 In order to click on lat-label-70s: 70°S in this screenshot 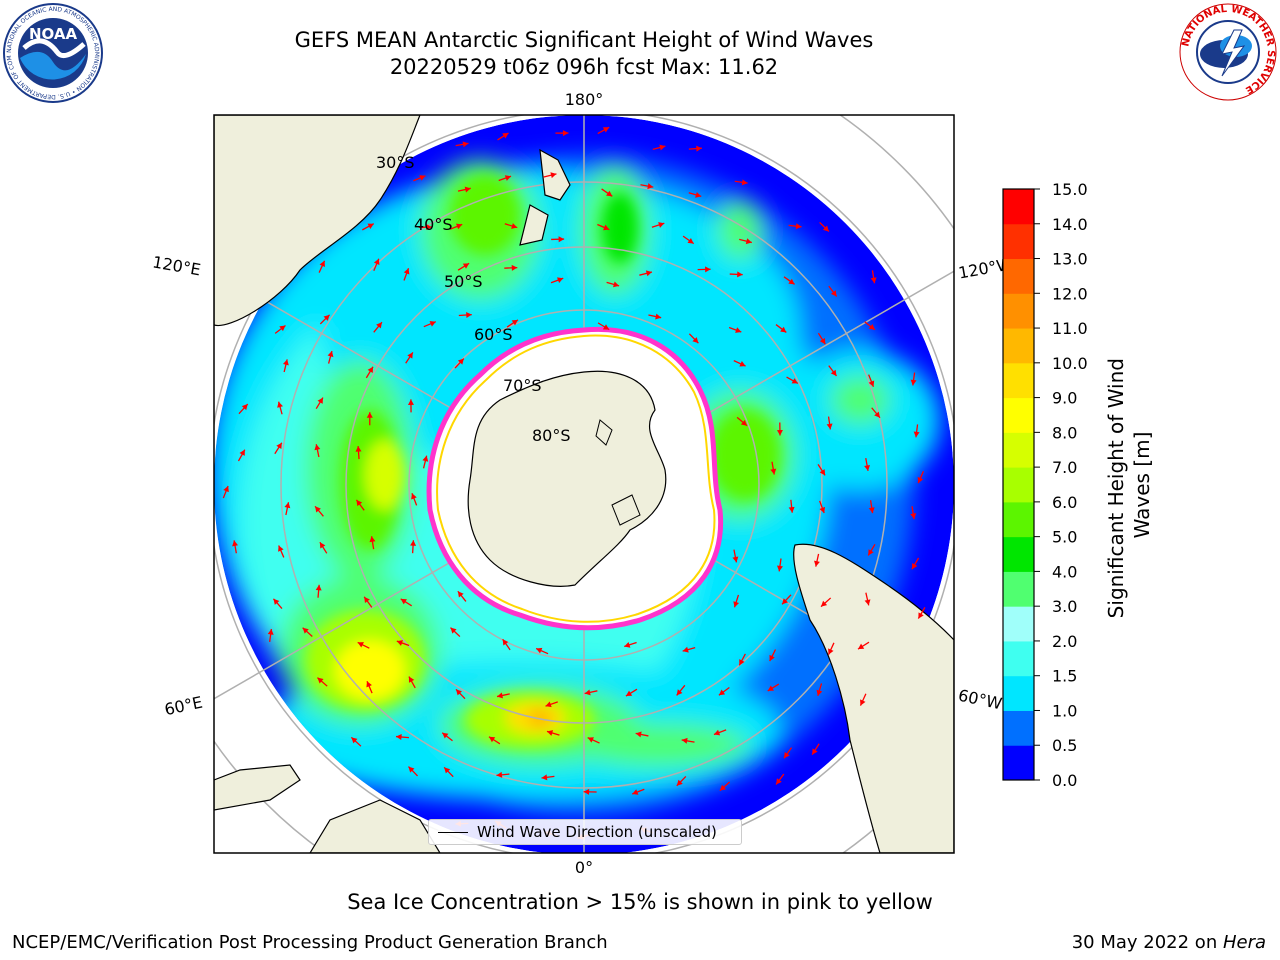, I will do `click(522, 385)`.